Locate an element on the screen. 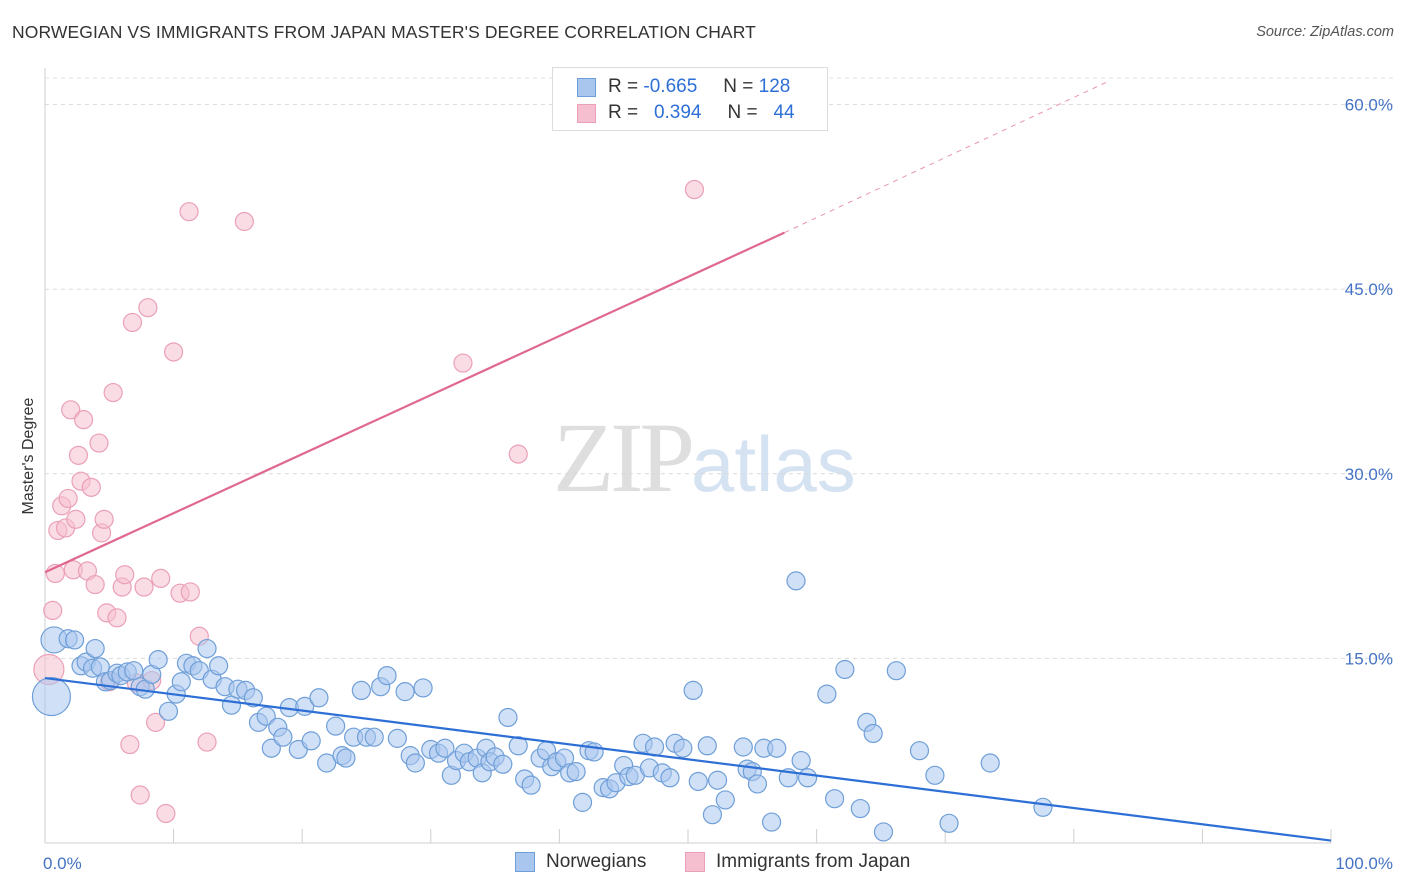 The width and height of the screenshot is (1406, 892). legend-swatch-japan is located at coordinates (695, 862).